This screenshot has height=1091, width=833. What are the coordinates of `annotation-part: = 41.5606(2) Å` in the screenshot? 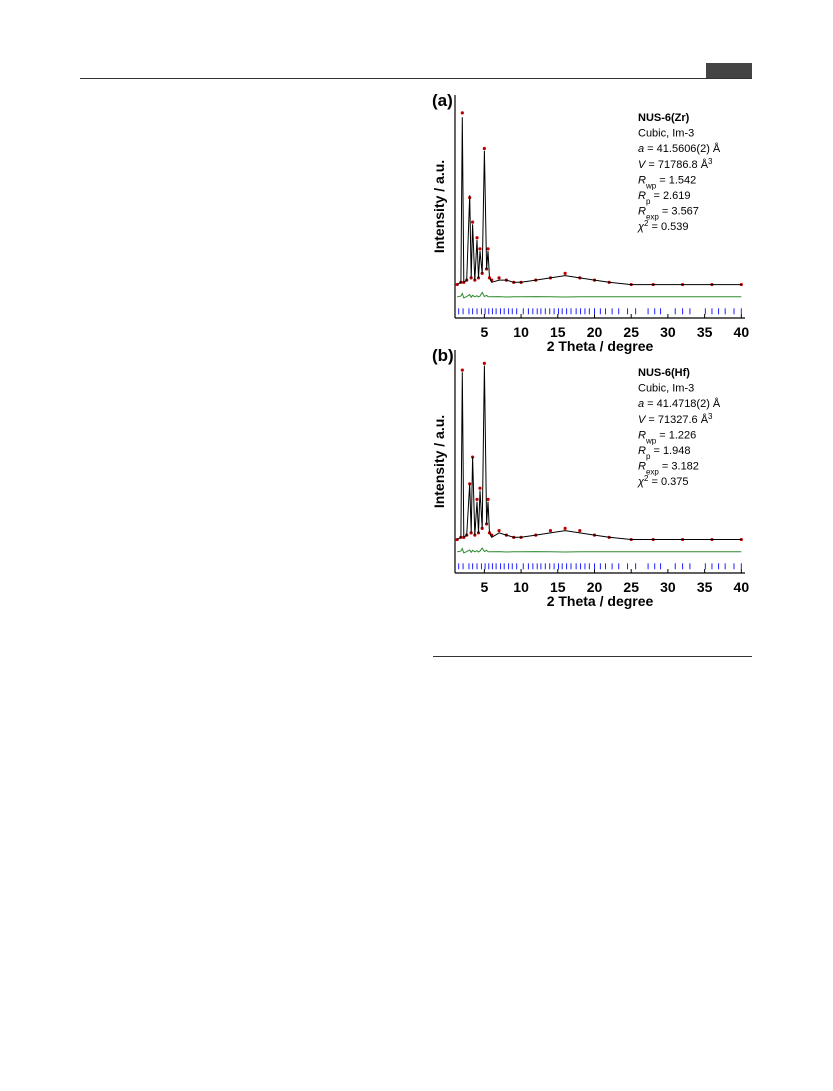 It's located at (682, 148).